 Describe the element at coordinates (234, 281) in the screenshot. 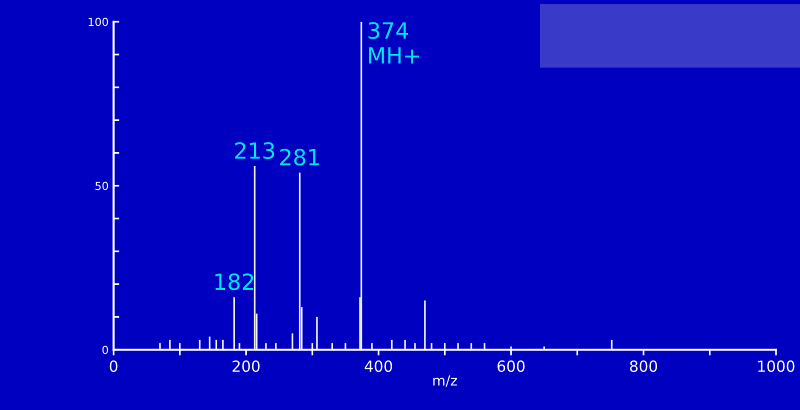

I see `annotation: 182` at that location.